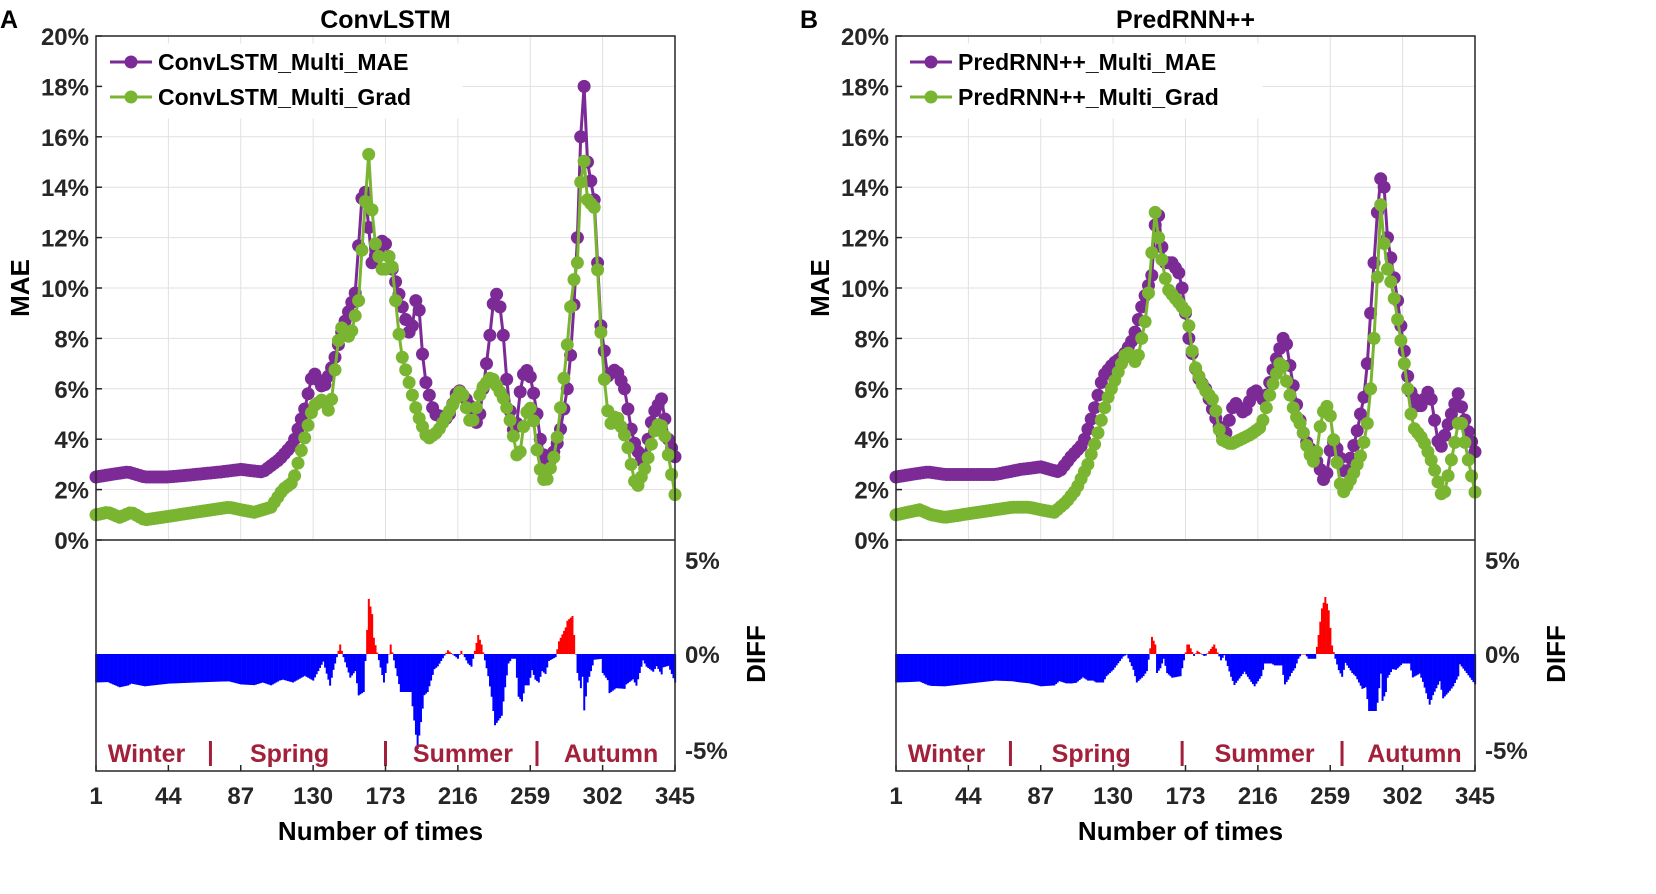  What do you see at coordinates (871, 541) in the screenshot?
I see `y-tick-label: 0%` at bounding box center [871, 541].